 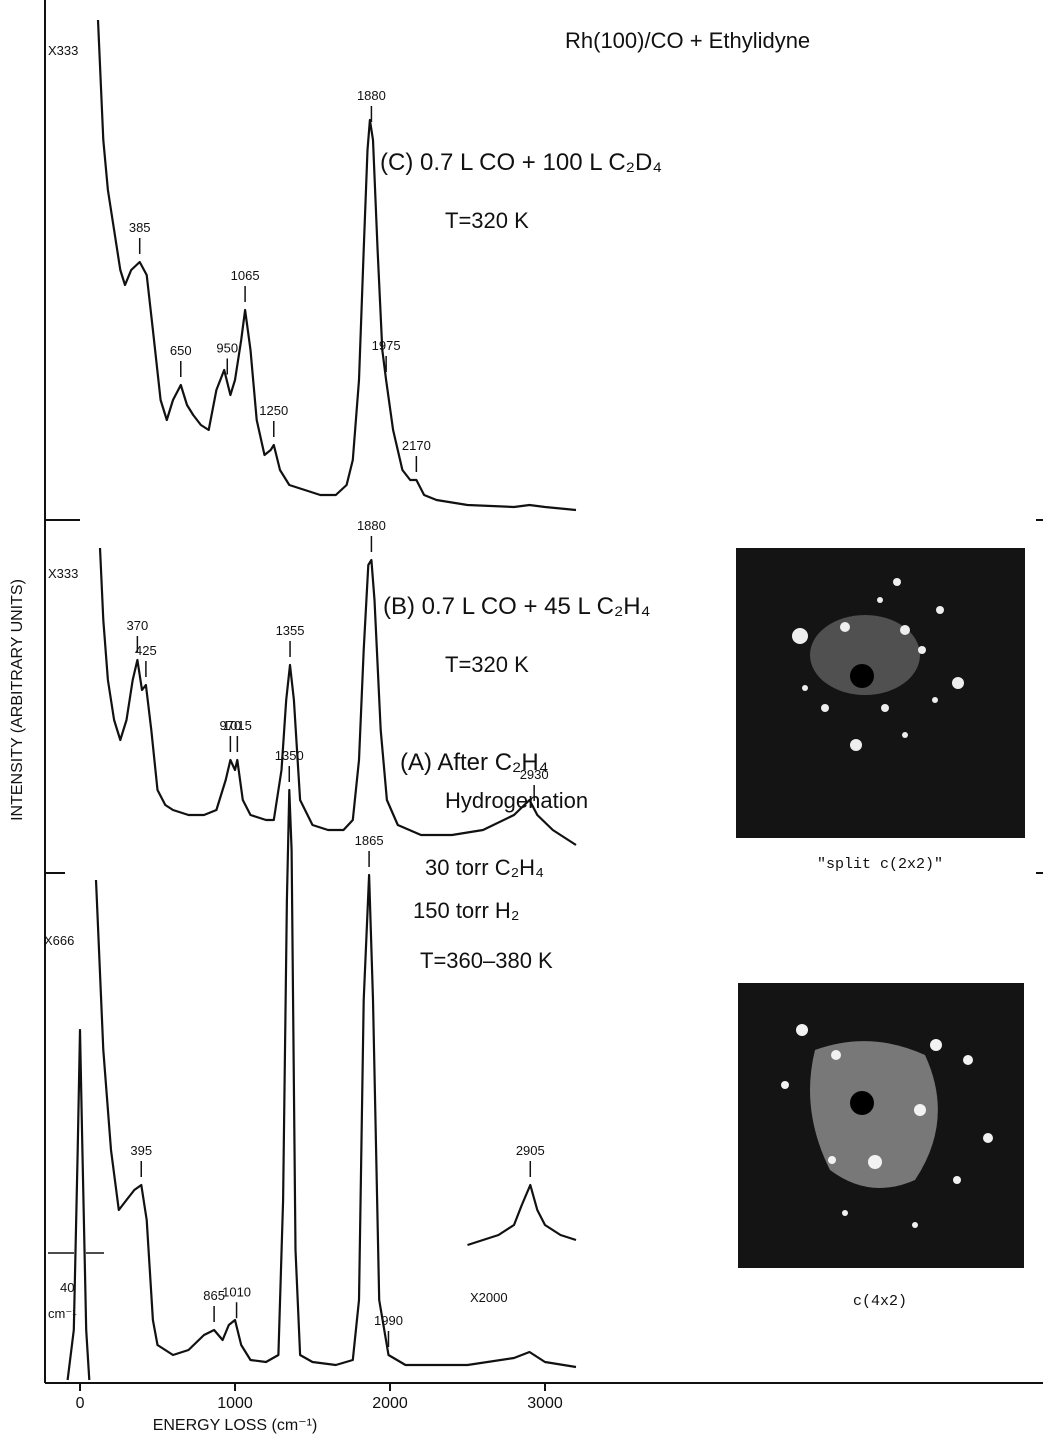 I want to click on peak-label: 1065, so click(x=245, y=275).